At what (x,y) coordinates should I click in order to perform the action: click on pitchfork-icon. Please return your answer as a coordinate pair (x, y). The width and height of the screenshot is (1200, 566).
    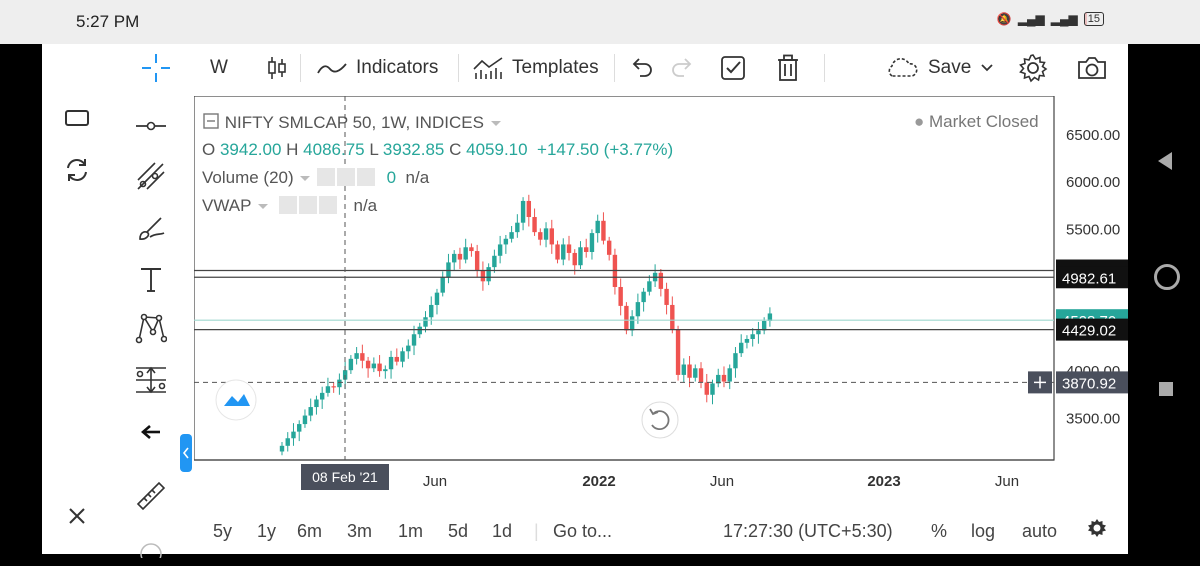
    Looking at the image, I should click on (151, 176).